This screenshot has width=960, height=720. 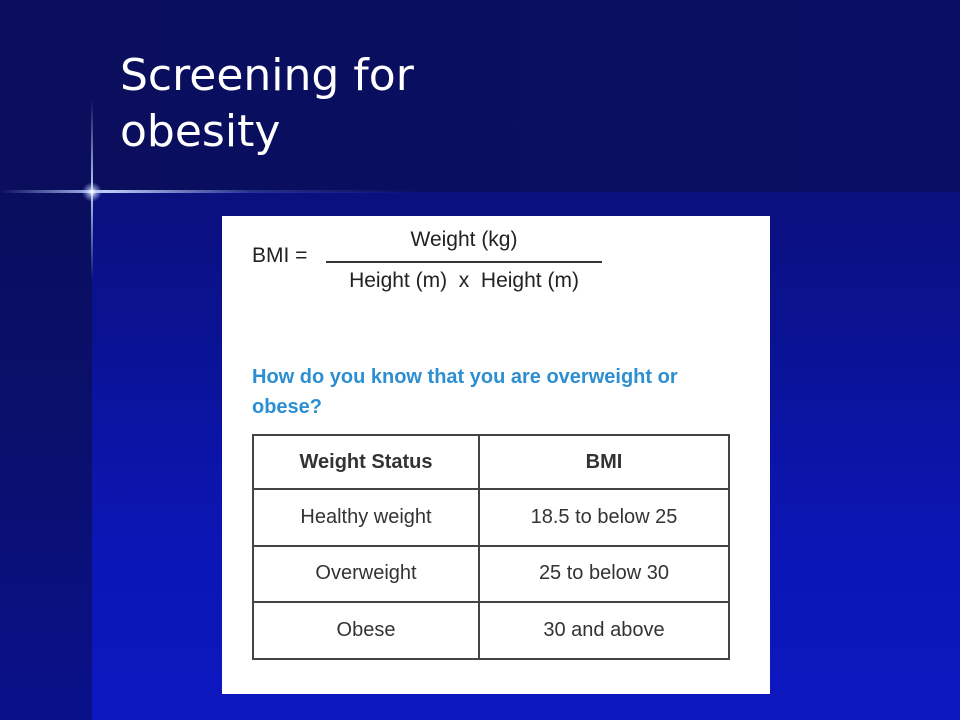 I want to click on formula-prefix: BMI =, so click(x=280, y=255).